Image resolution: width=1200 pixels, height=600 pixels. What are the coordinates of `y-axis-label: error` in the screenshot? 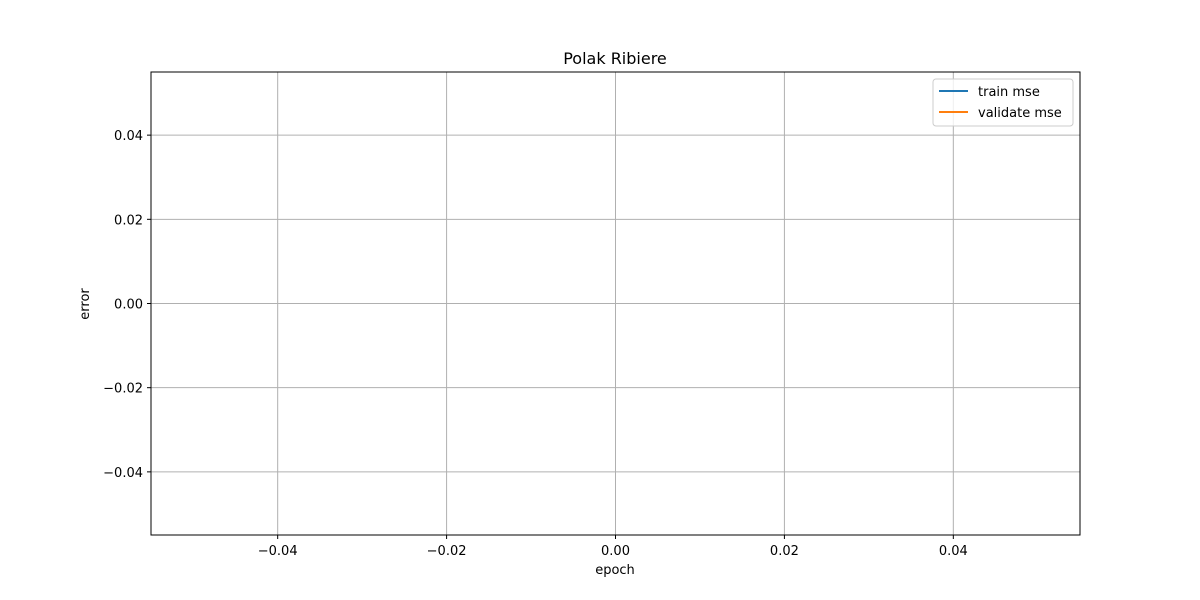 It's located at (85, 304).